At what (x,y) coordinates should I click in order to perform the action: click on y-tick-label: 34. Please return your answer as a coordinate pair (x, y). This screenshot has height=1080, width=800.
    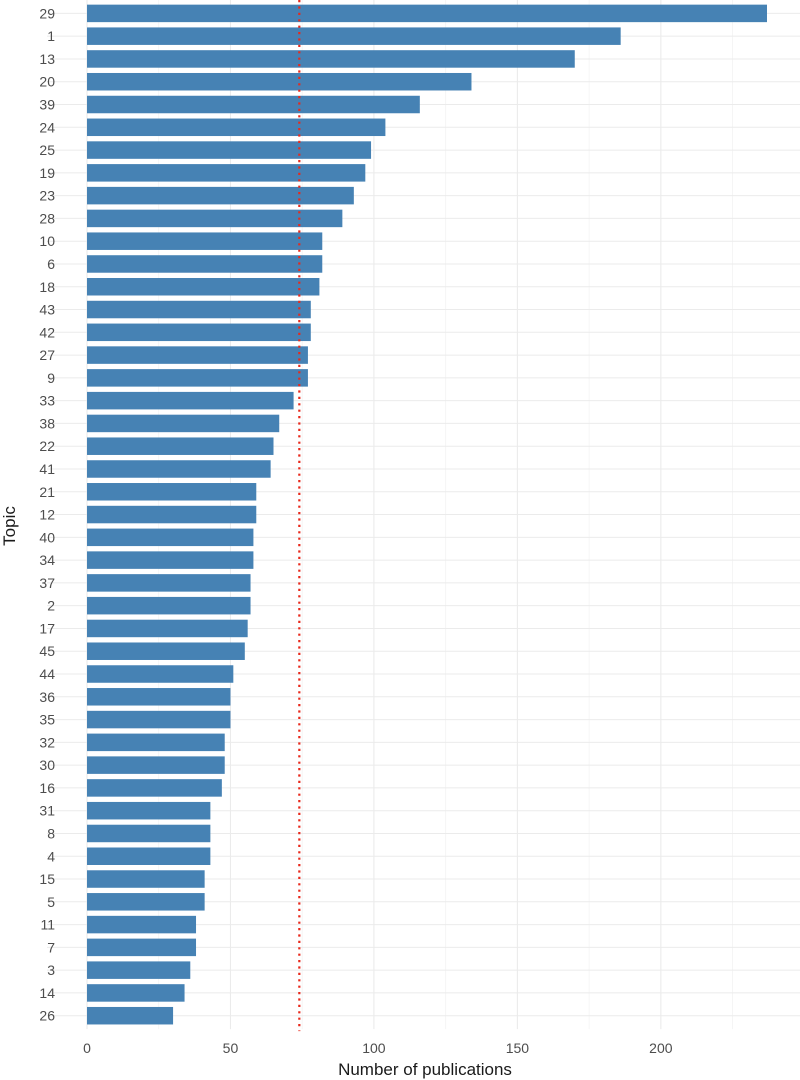
    Looking at the image, I should click on (47, 560).